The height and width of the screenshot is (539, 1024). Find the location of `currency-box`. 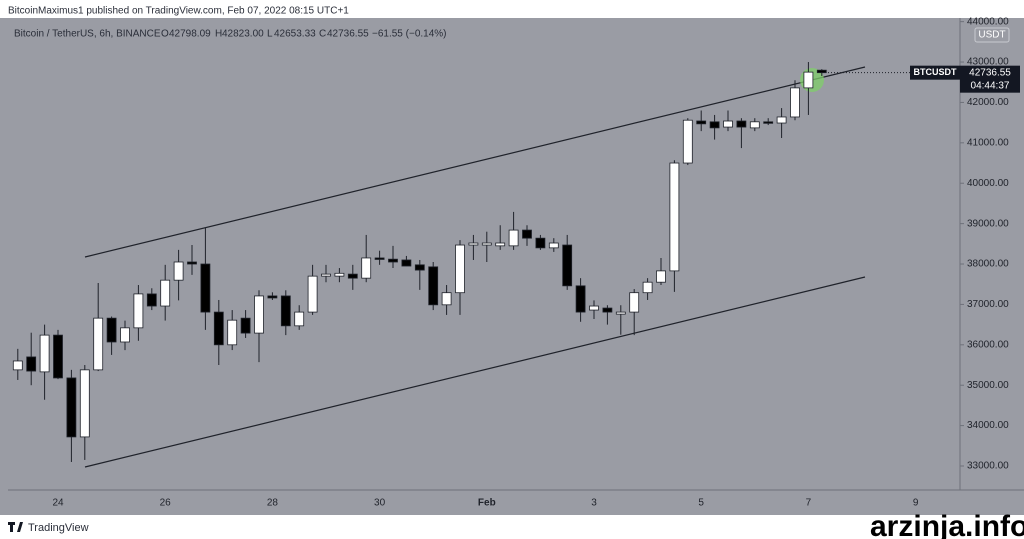

currency-box is located at coordinates (992, 35).